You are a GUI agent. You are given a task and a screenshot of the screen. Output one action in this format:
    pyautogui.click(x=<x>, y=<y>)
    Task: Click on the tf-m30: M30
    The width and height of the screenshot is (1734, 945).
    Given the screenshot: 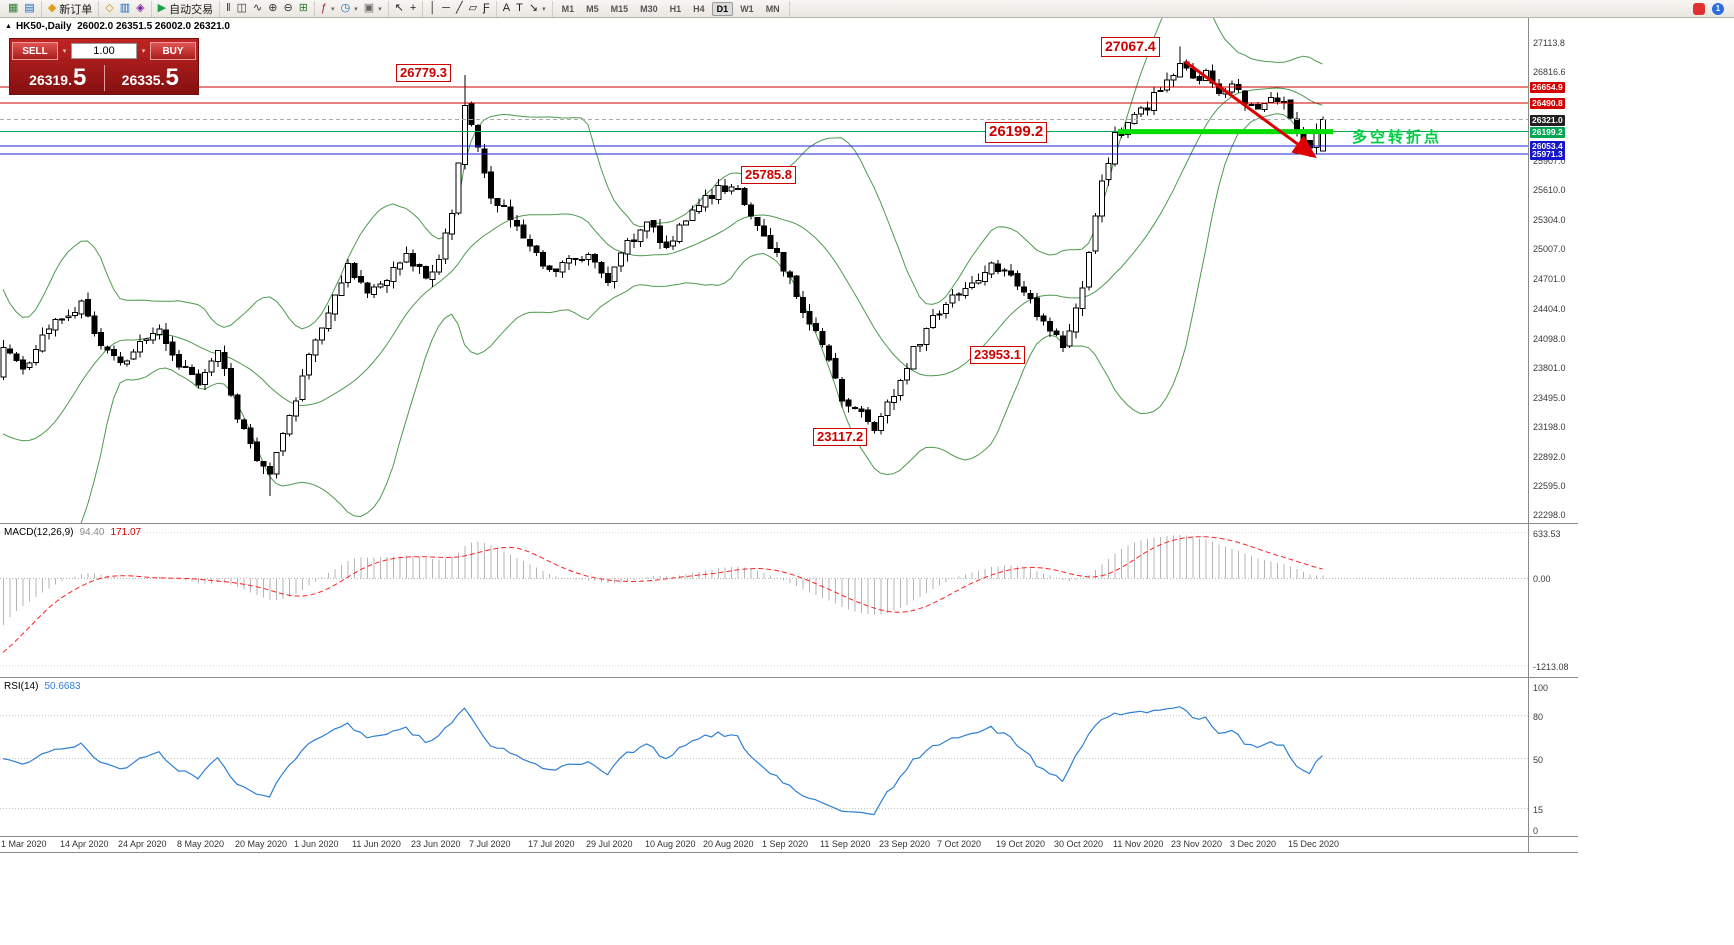 What is the action you would take?
    pyautogui.click(x=649, y=8)
    